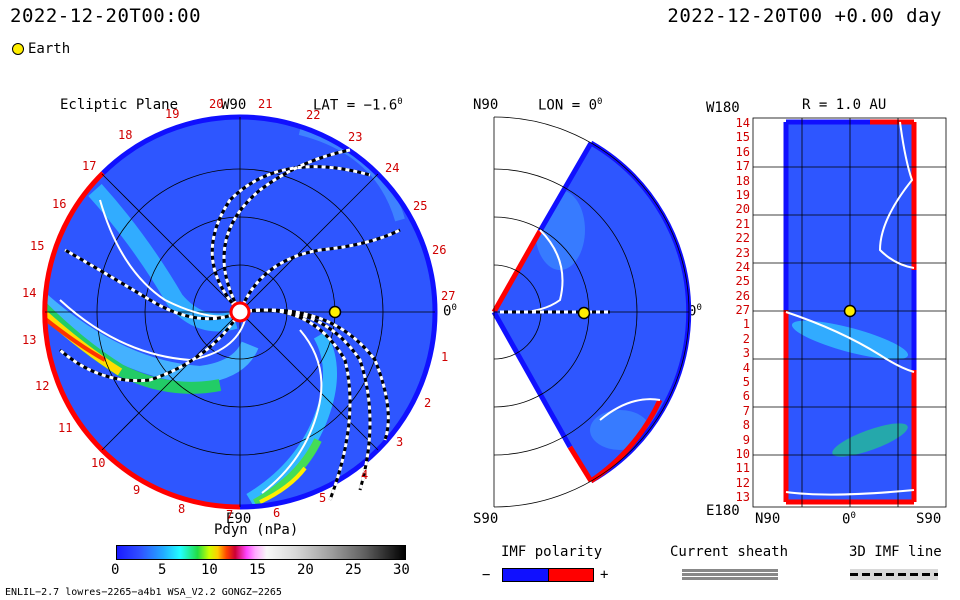  What do you see at coordinates (730, 574) in the screenshot?
I see `current-sheath-swatch` at bounding box center [730, 574].